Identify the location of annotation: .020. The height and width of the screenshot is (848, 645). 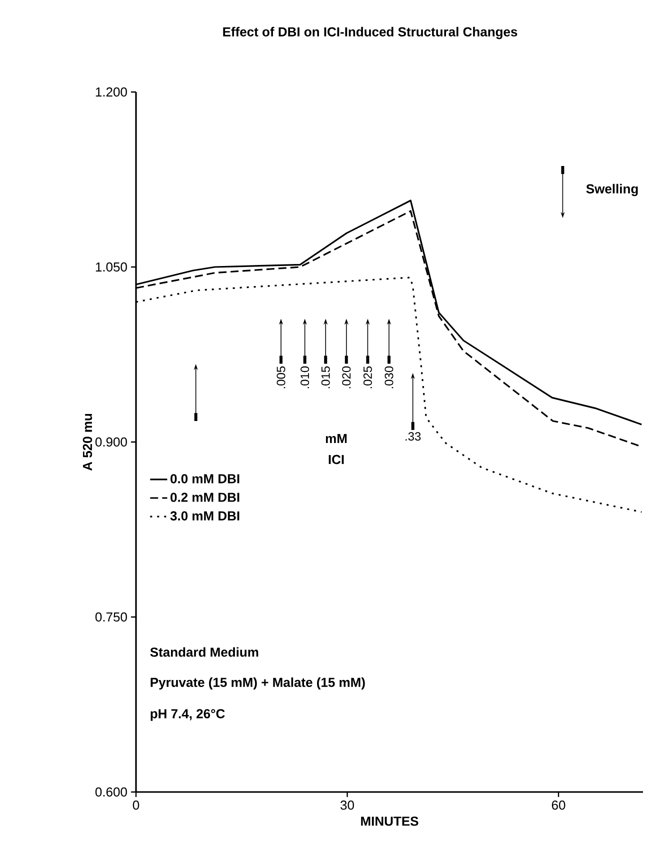
(346, 377).